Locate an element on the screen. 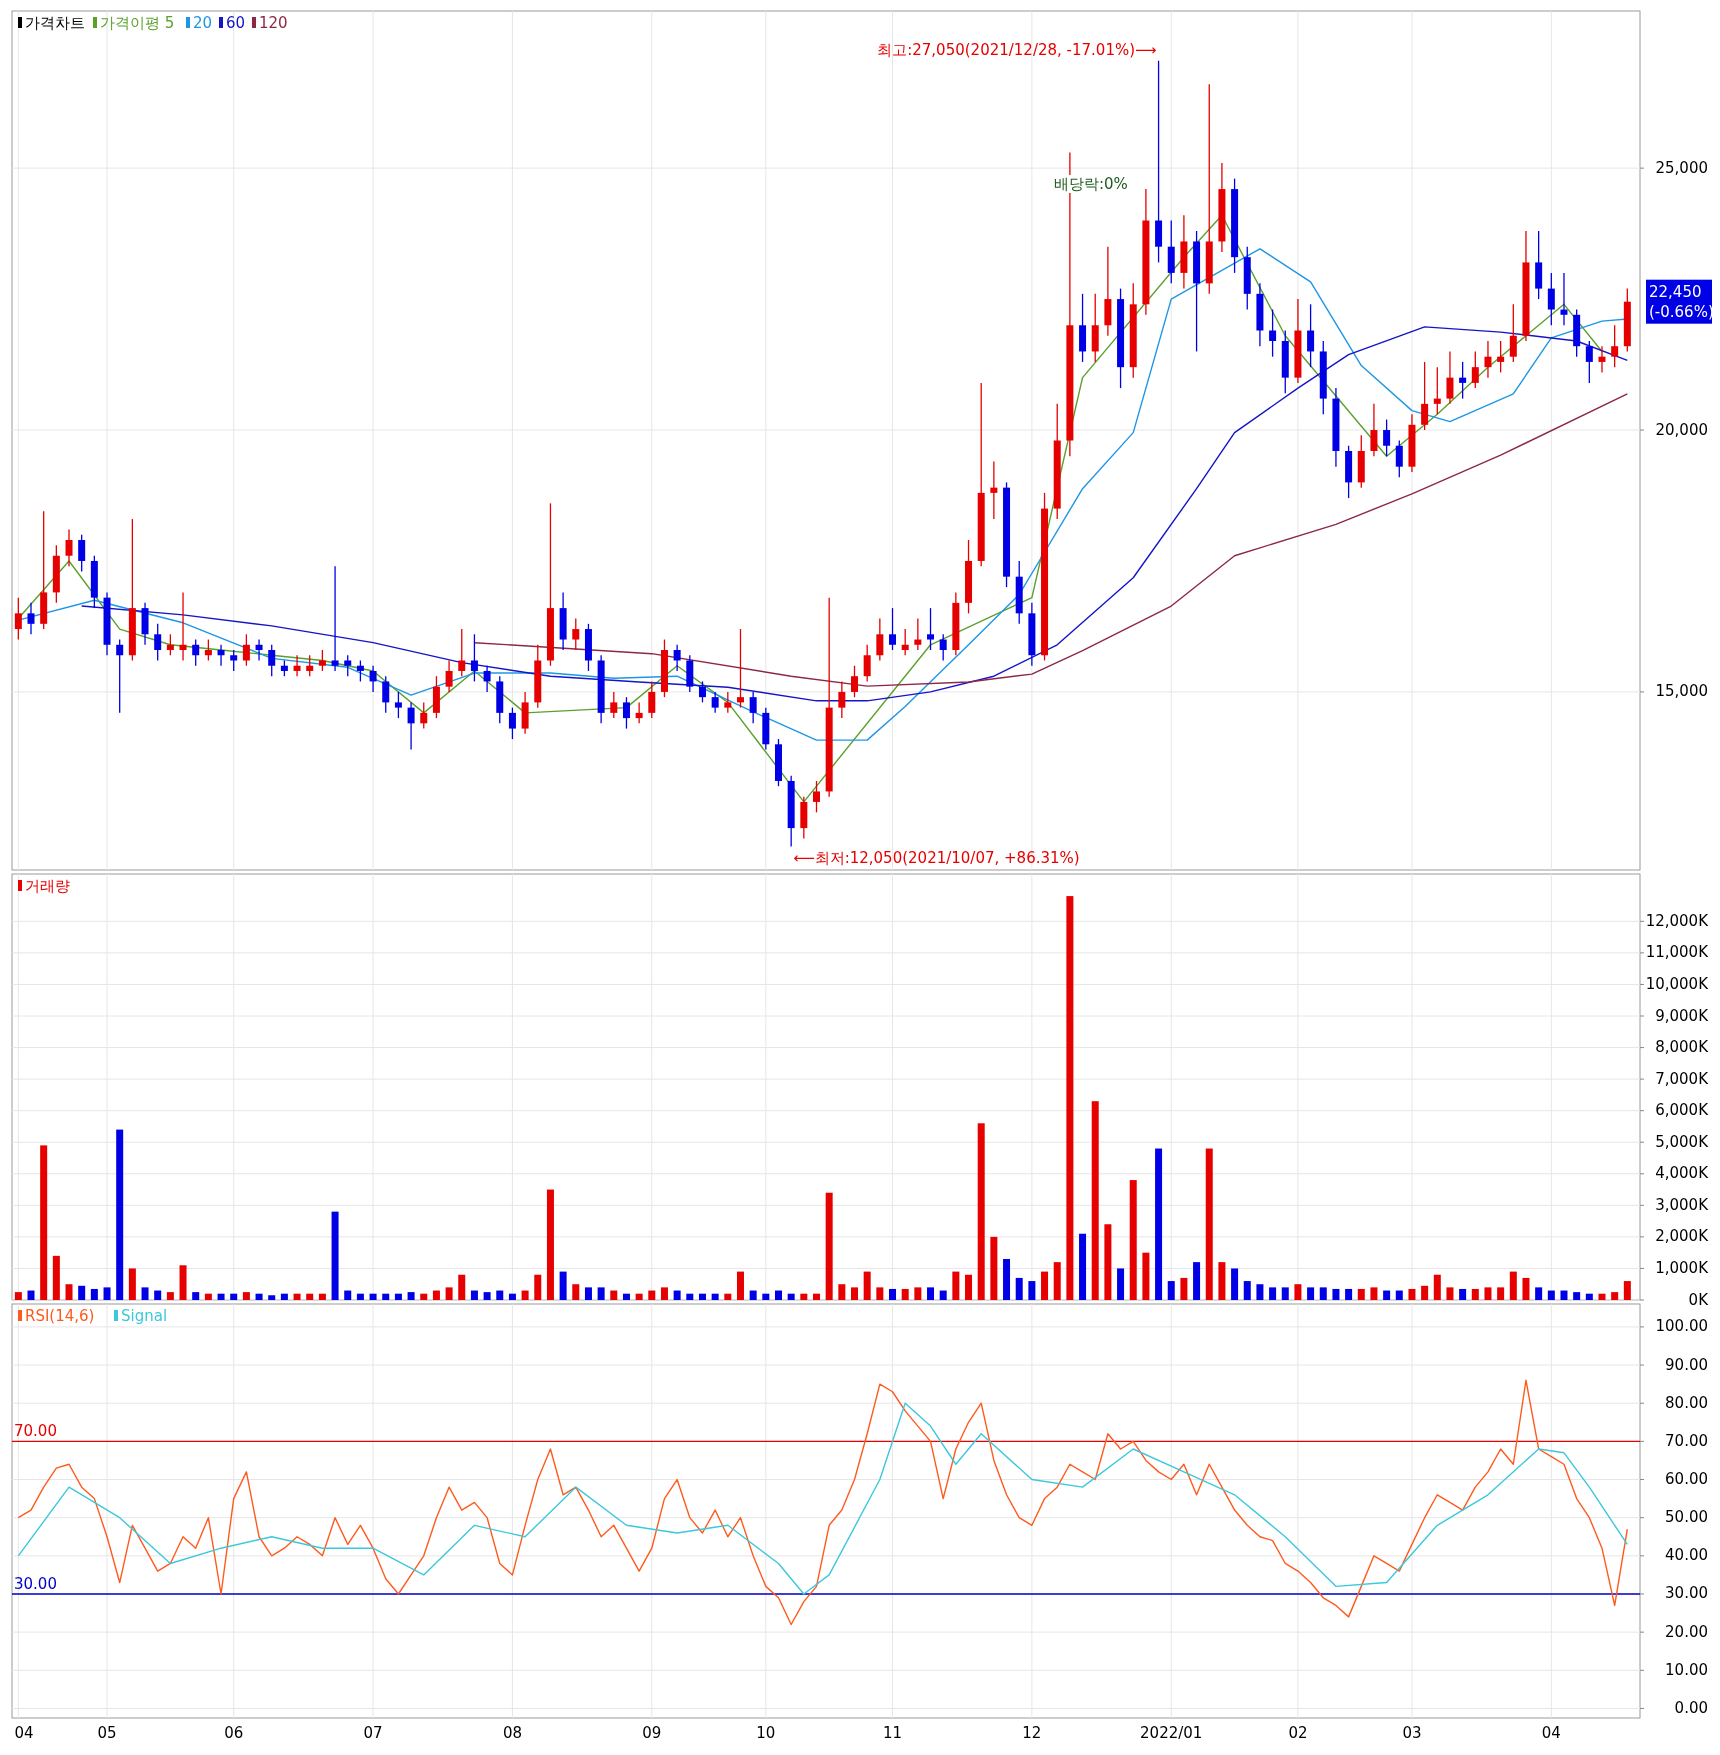 The image size is (1720, 1755). y-tick-label: 30.00 is located at coordinates (1686, 1593).